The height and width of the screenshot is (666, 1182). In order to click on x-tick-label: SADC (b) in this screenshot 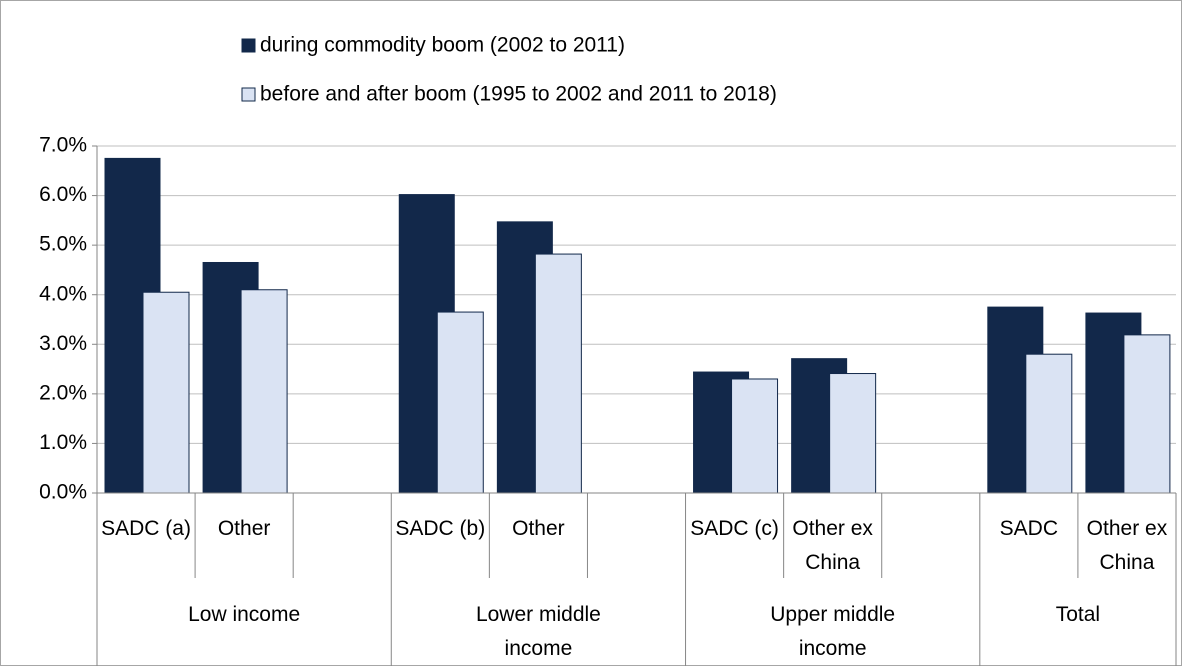, I will do `click(440, 528)`.